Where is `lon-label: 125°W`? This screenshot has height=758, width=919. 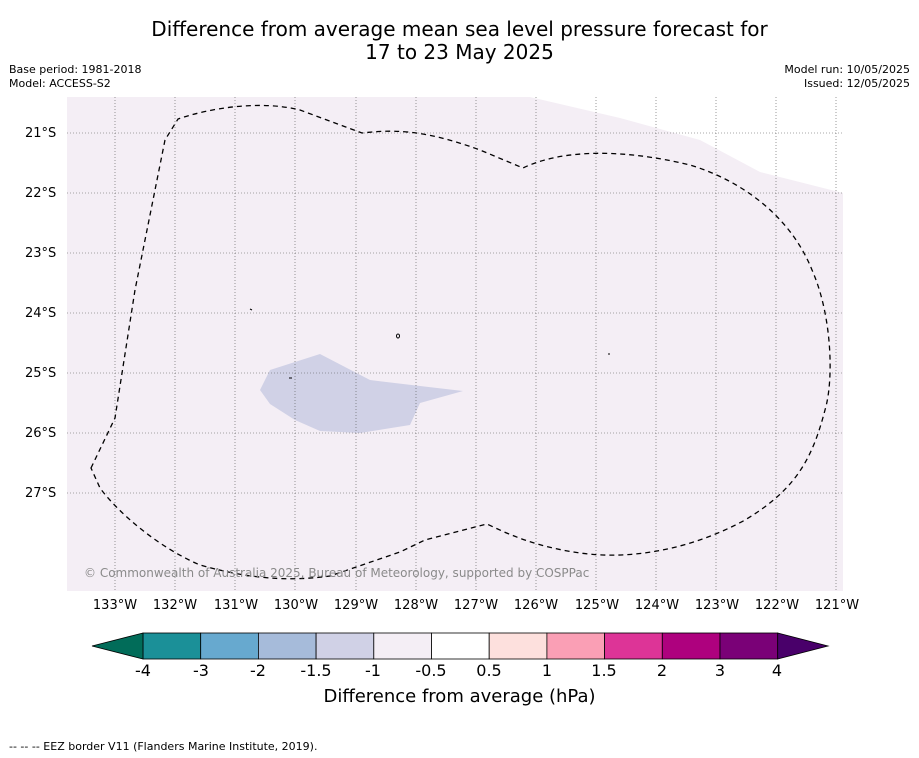
lon-label: 125°W is located at coordinates (597, 605).